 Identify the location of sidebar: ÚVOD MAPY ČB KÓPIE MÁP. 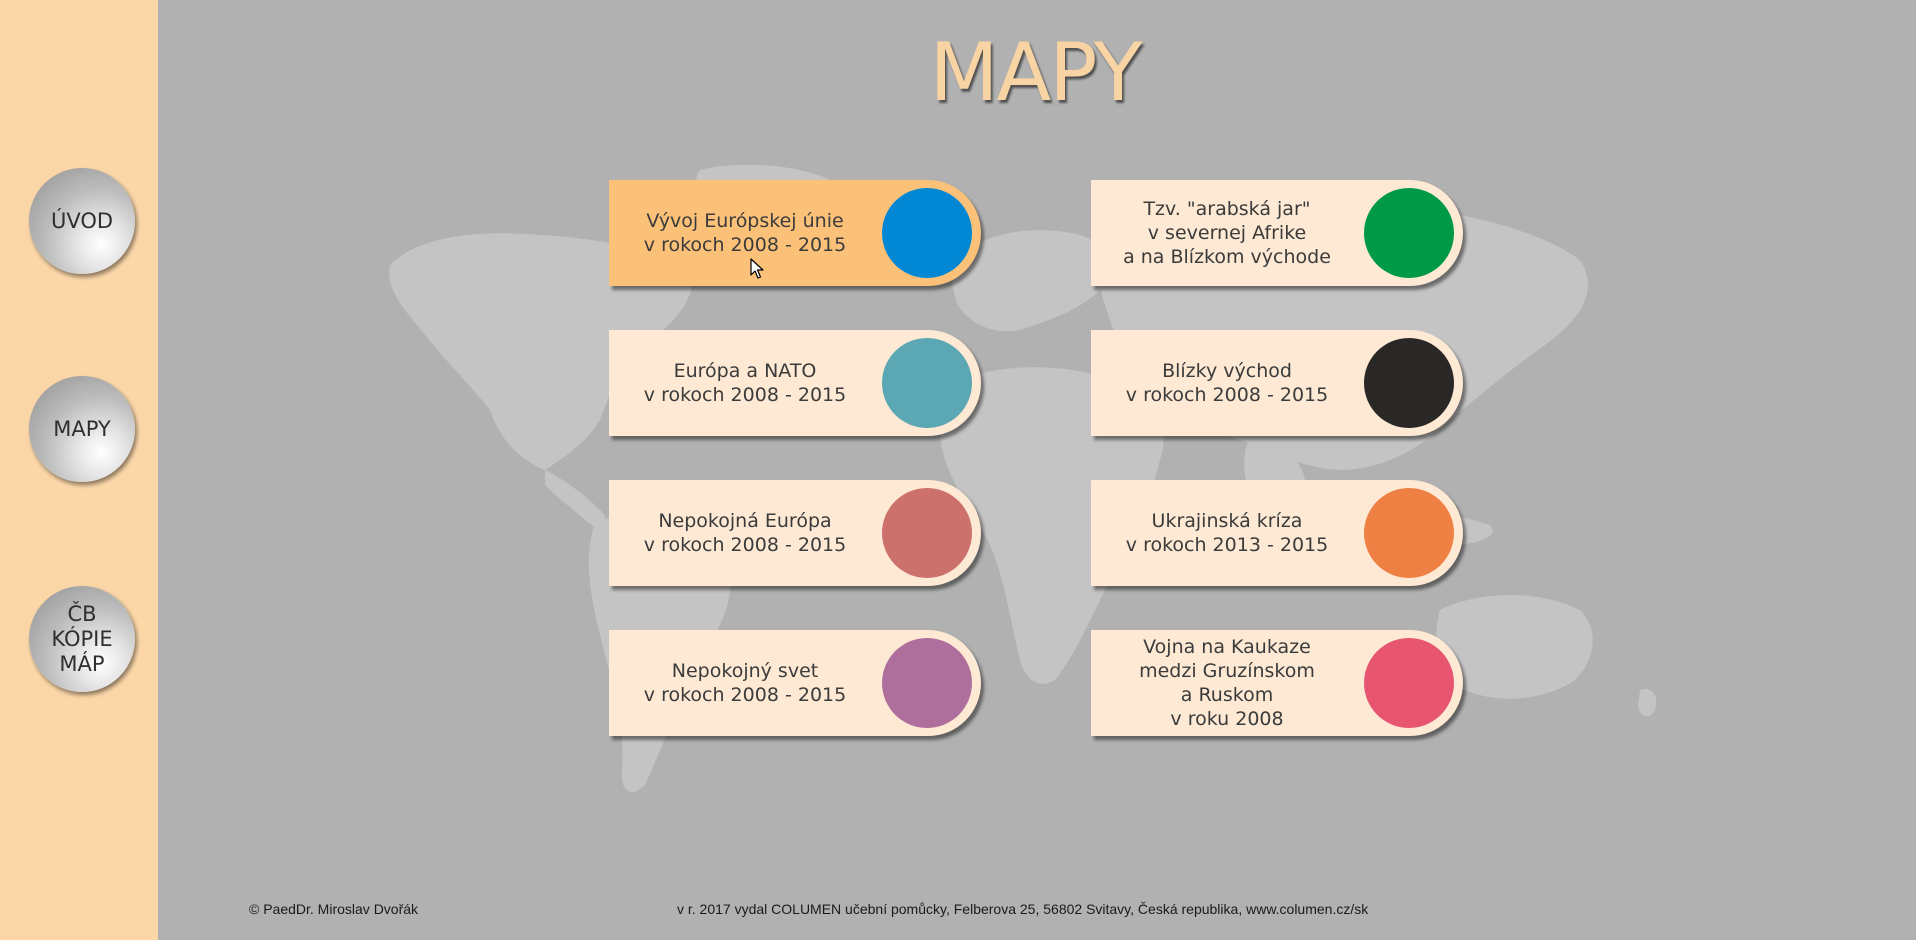
(79, 470).